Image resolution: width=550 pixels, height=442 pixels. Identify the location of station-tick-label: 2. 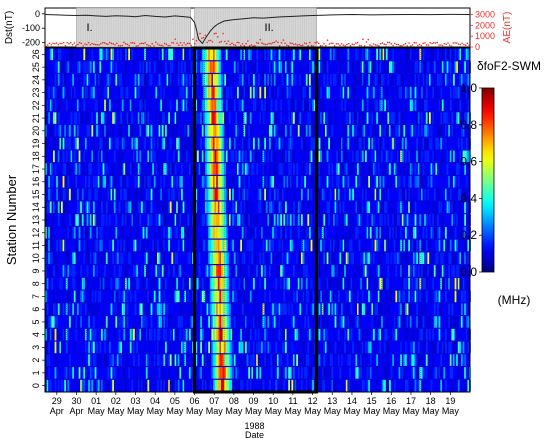
(36, 360).